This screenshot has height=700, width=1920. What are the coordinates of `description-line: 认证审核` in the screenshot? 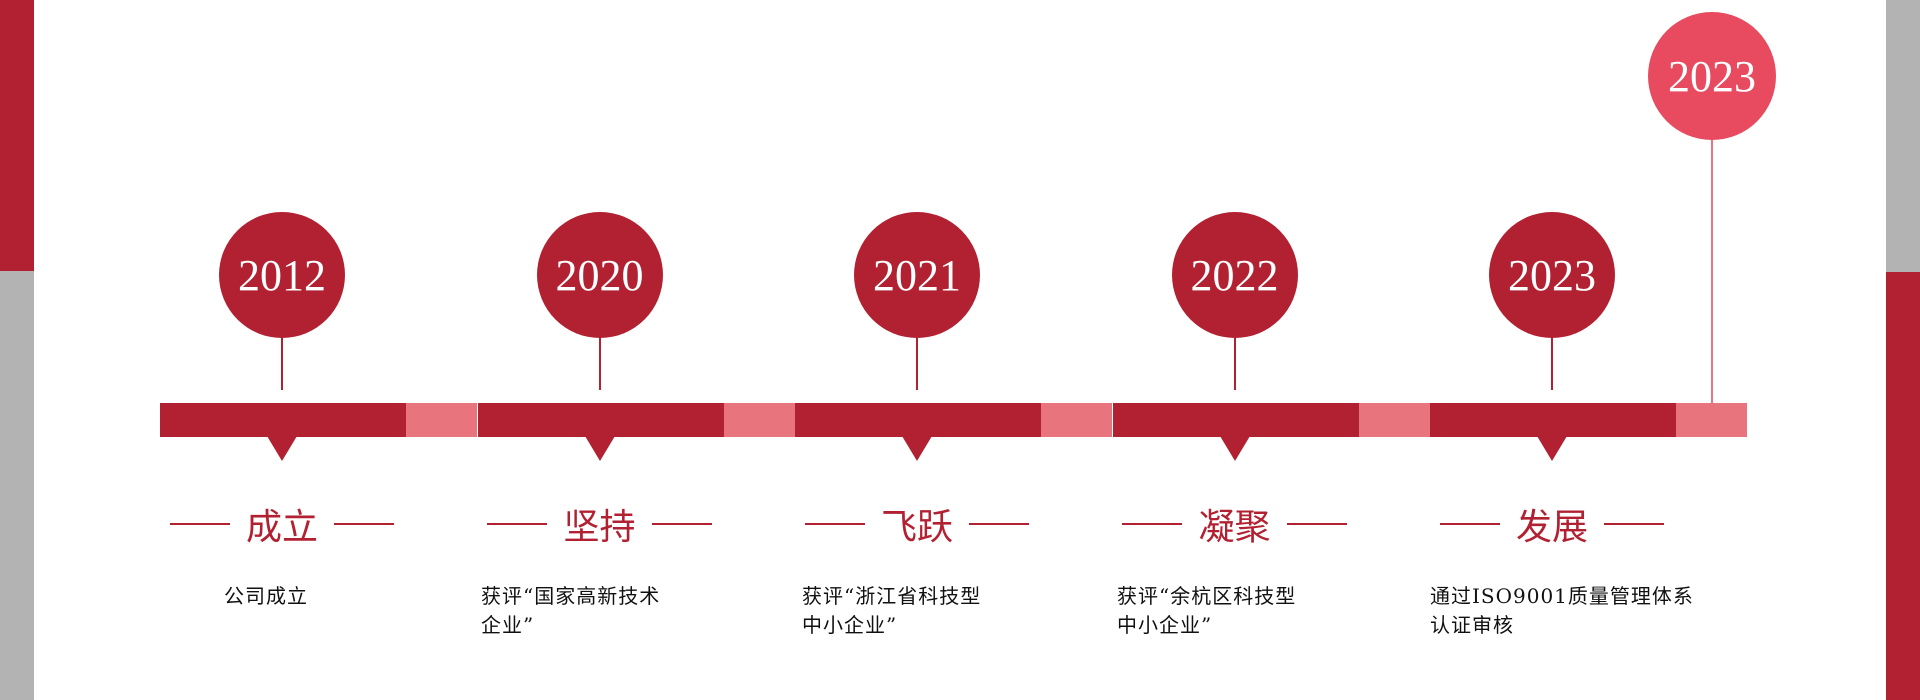 It's located at (1472, 625).